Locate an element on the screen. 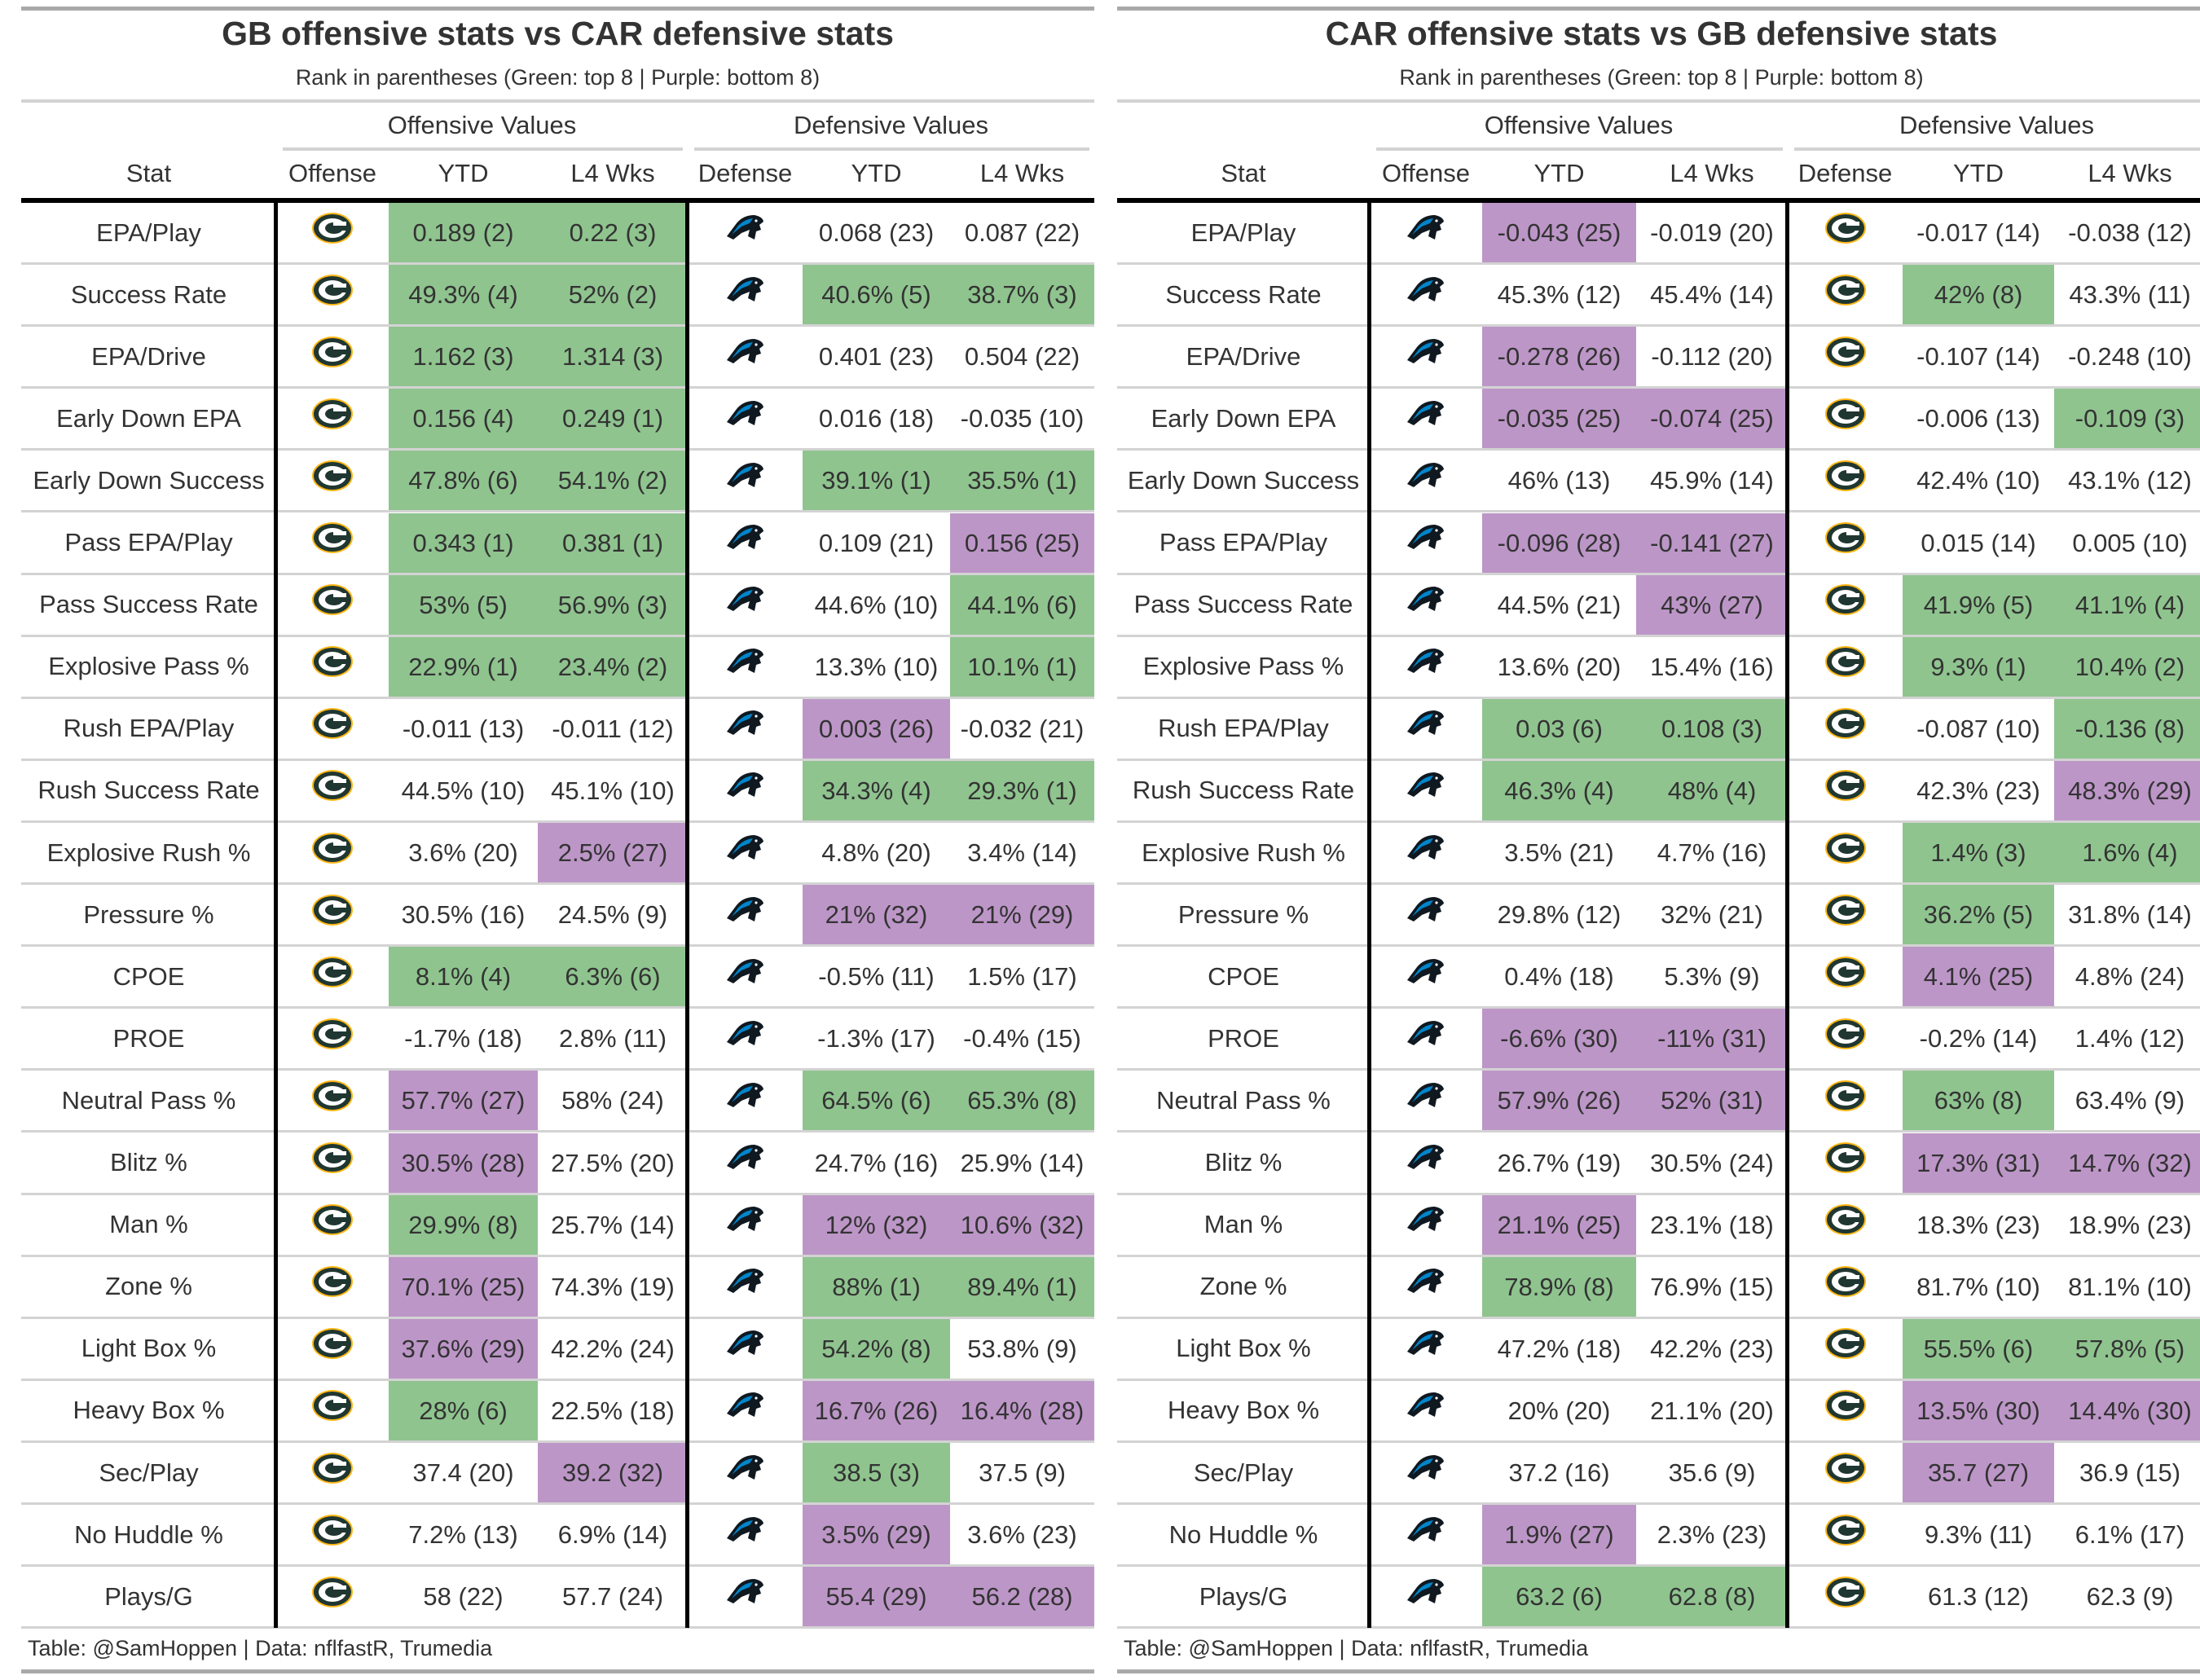 This screenshot has height=1680, width=2200. cell-offense-ytd: 20% (20) is located at coordinates (1559, 1411).